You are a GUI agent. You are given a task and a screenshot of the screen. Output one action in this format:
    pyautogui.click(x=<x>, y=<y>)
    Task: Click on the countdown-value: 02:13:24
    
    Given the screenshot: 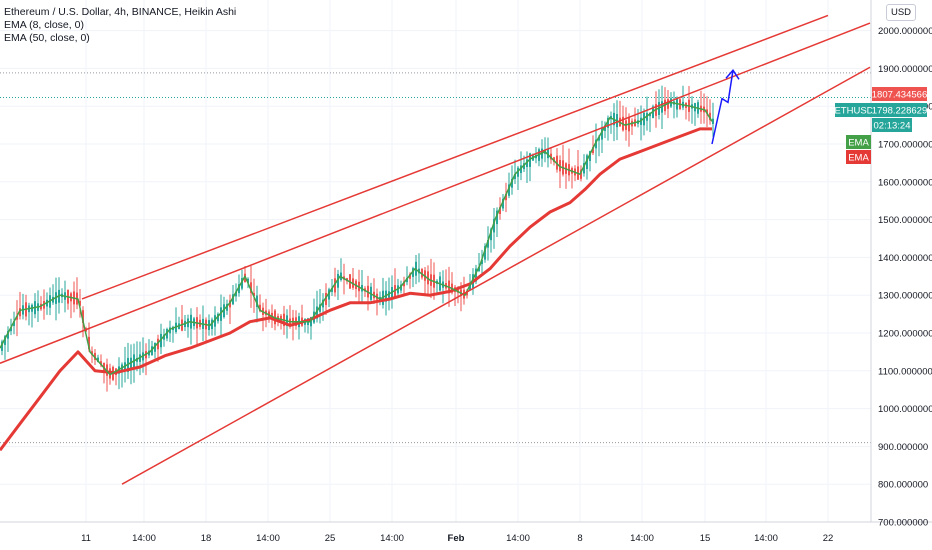 What is the action you would take?
    pyautogui.click(x=892, y=126)
    